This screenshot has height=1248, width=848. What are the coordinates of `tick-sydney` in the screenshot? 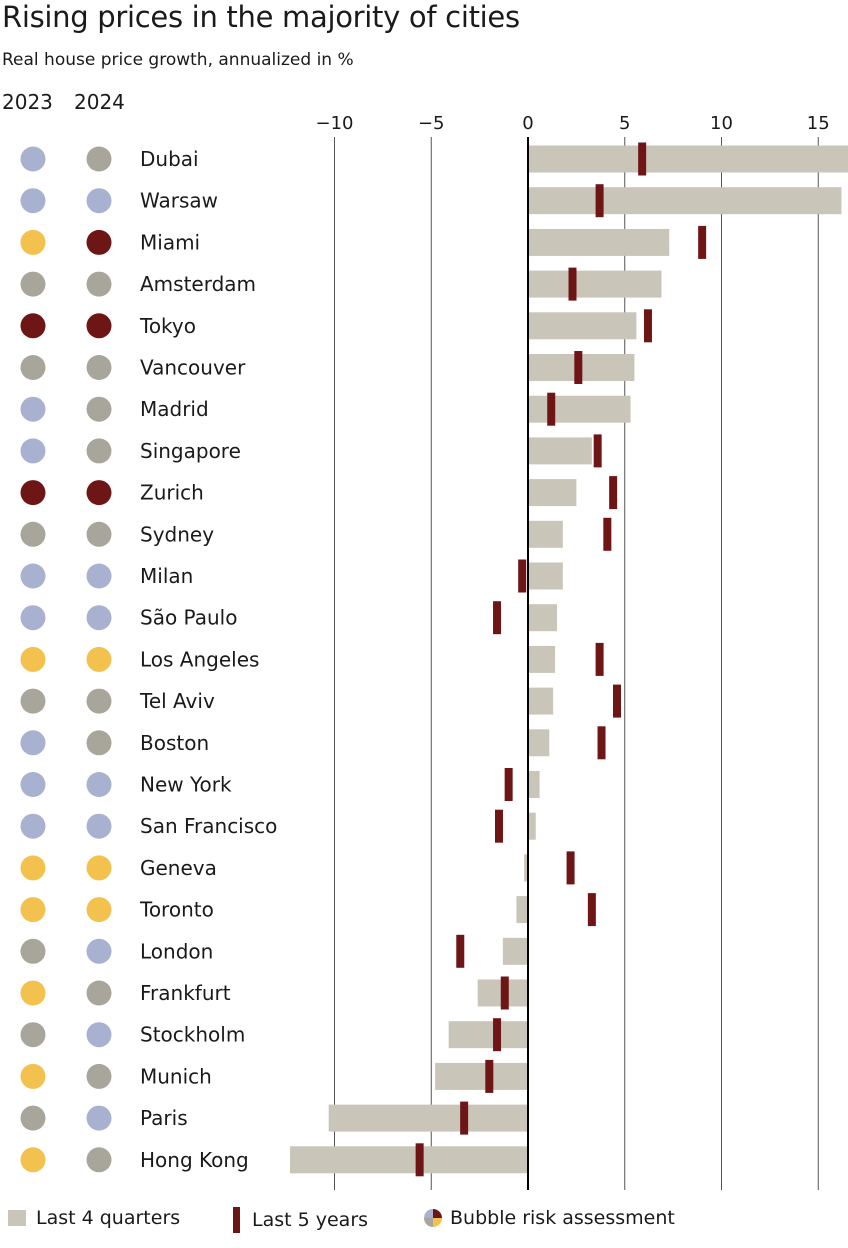 It's located at (607, 534).